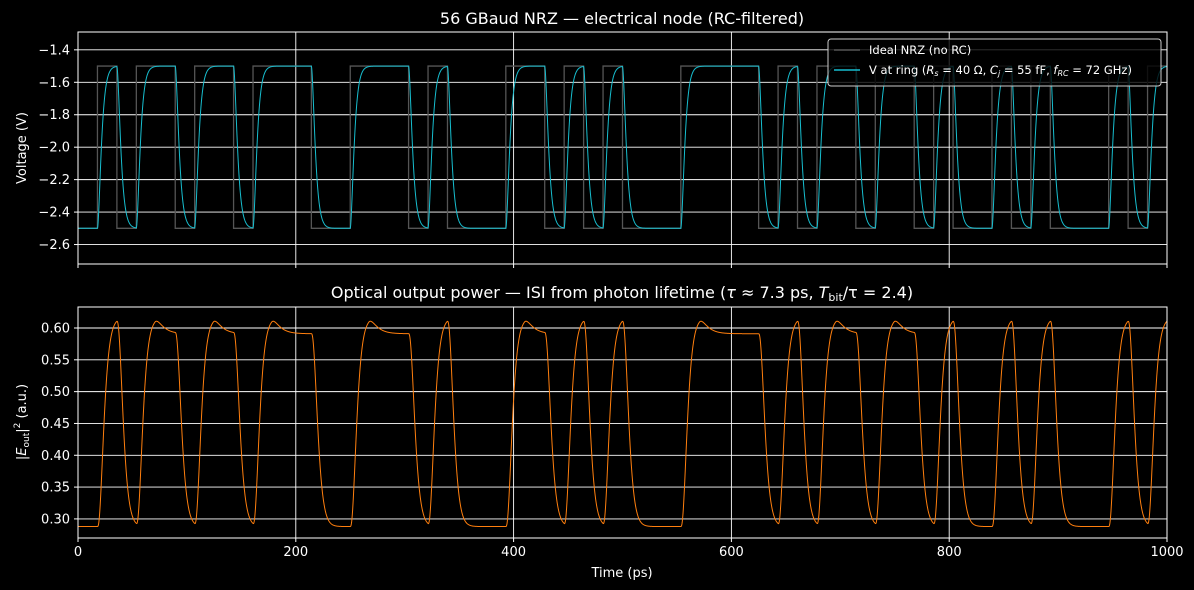 This screenshot has height=590, width=1194. Describe the element at coordinates (731, 552) in the screenshot. I see `x-tick-label: 600` at that location.